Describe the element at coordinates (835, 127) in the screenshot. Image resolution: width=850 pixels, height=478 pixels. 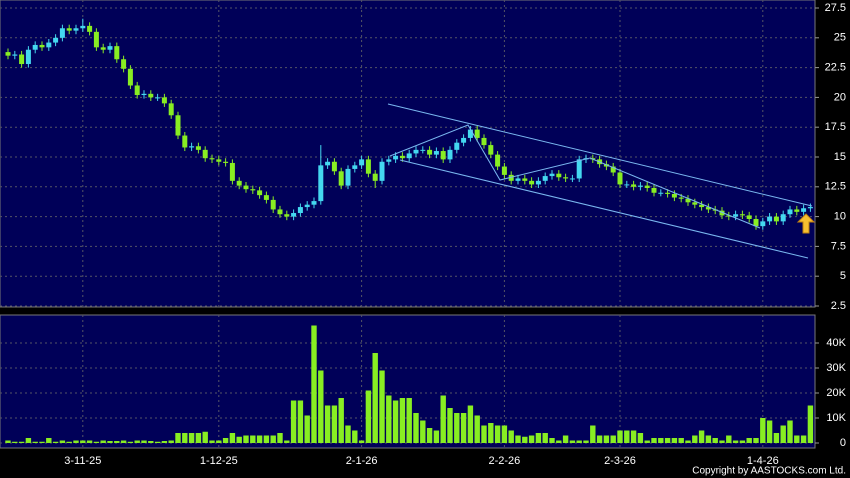
I see `y-tick-label: 17.5` at that location.